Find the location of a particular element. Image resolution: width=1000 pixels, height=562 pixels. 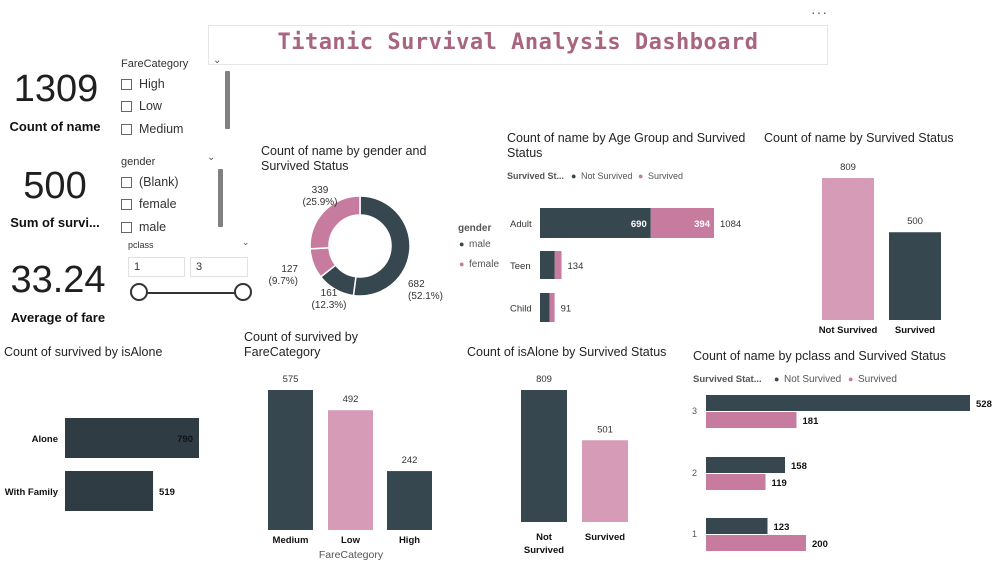

fare-x-axis-label: FareCategory is located at coordinates (351, 555).